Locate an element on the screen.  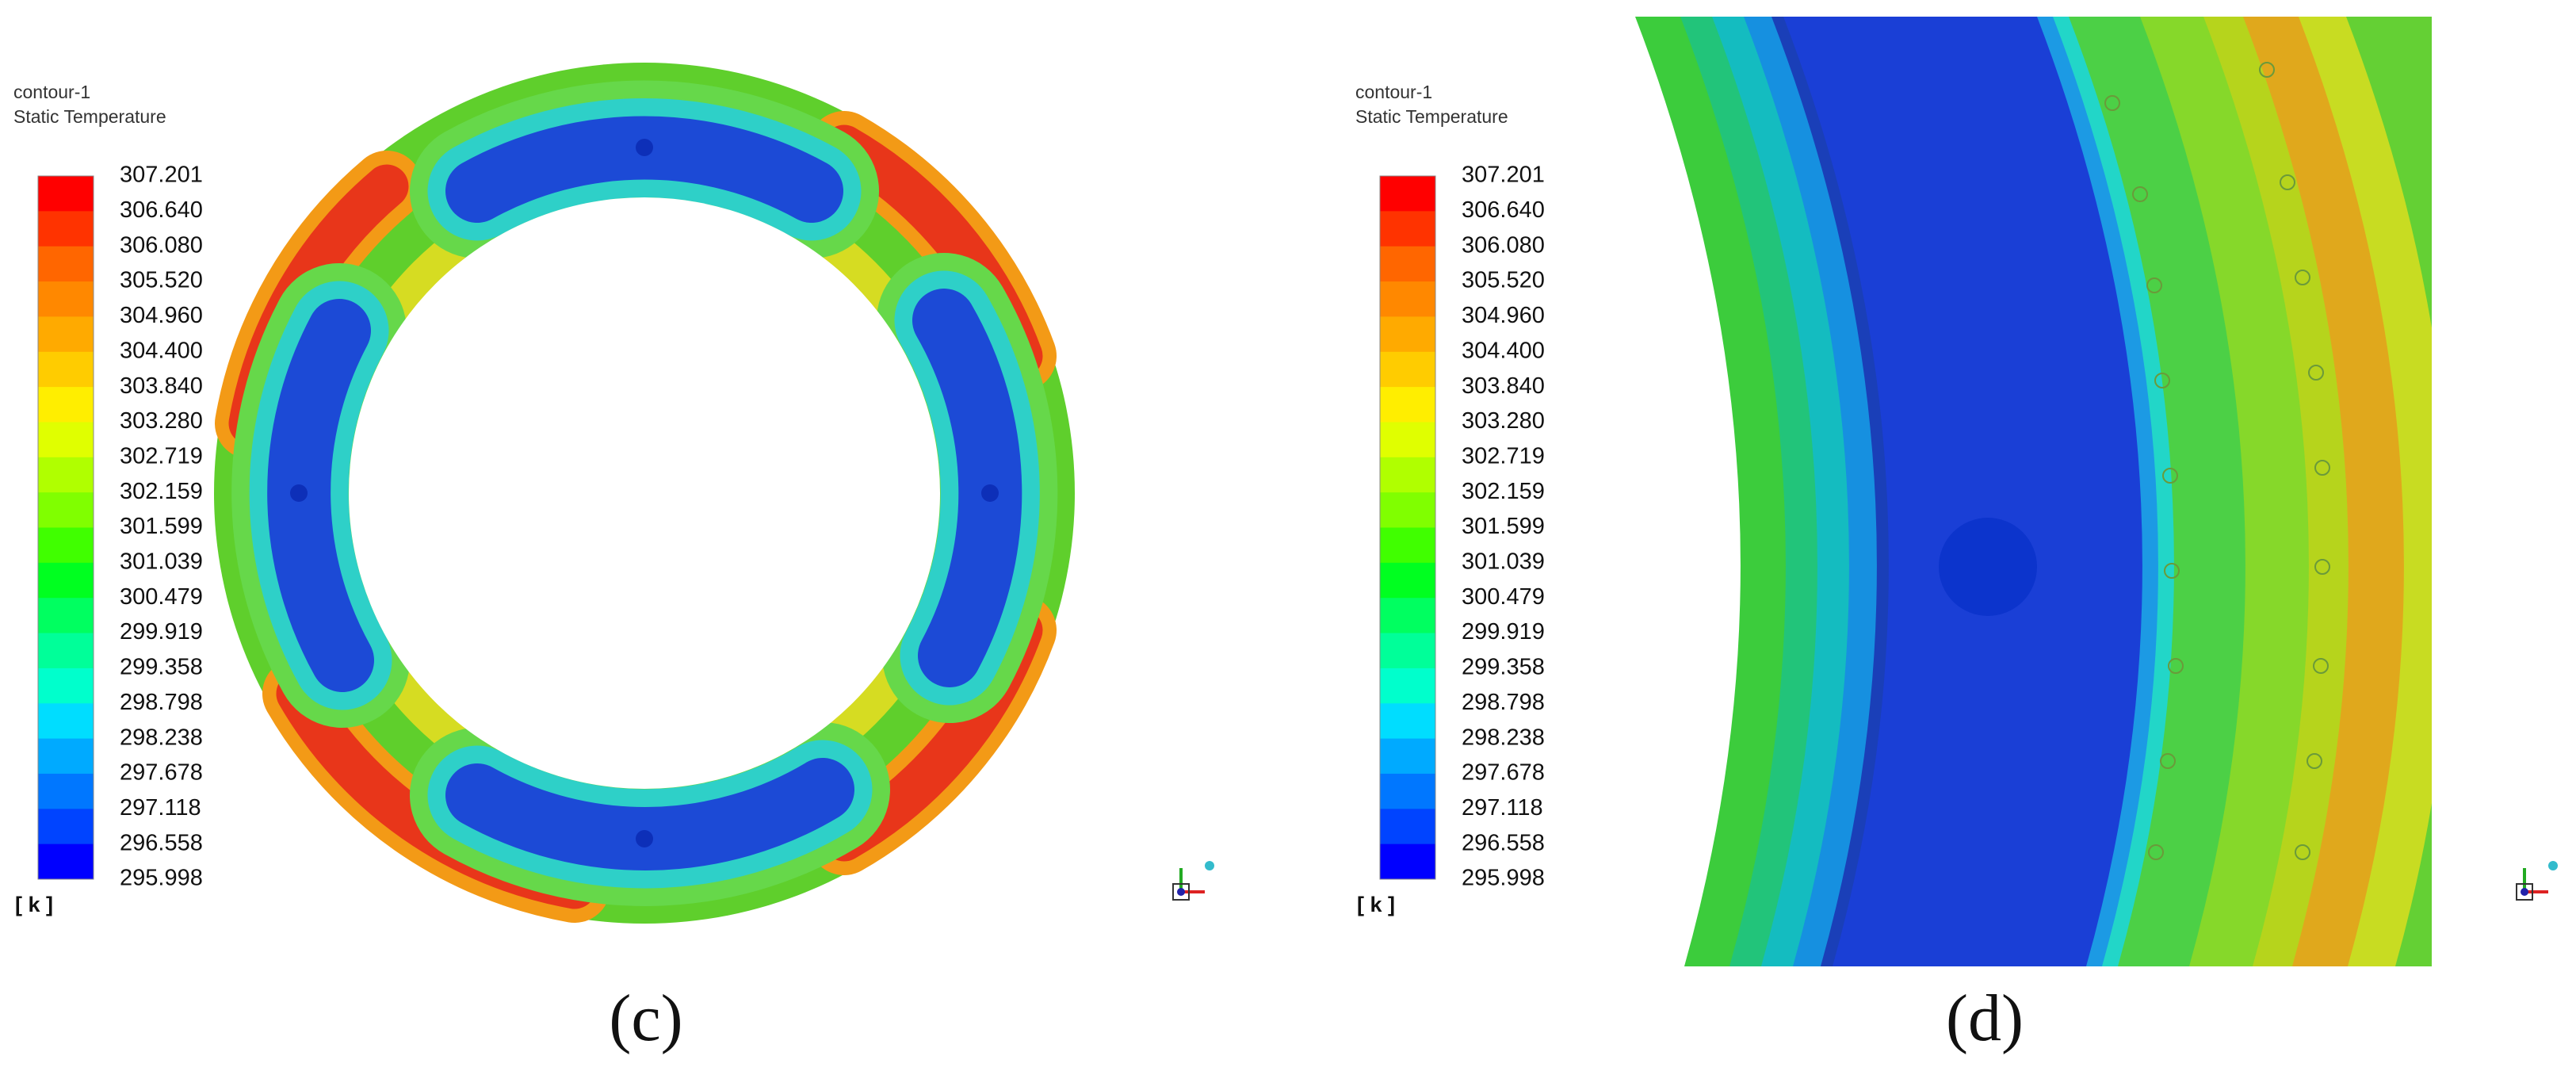
ring-hole is located at coordinates (644, 493).